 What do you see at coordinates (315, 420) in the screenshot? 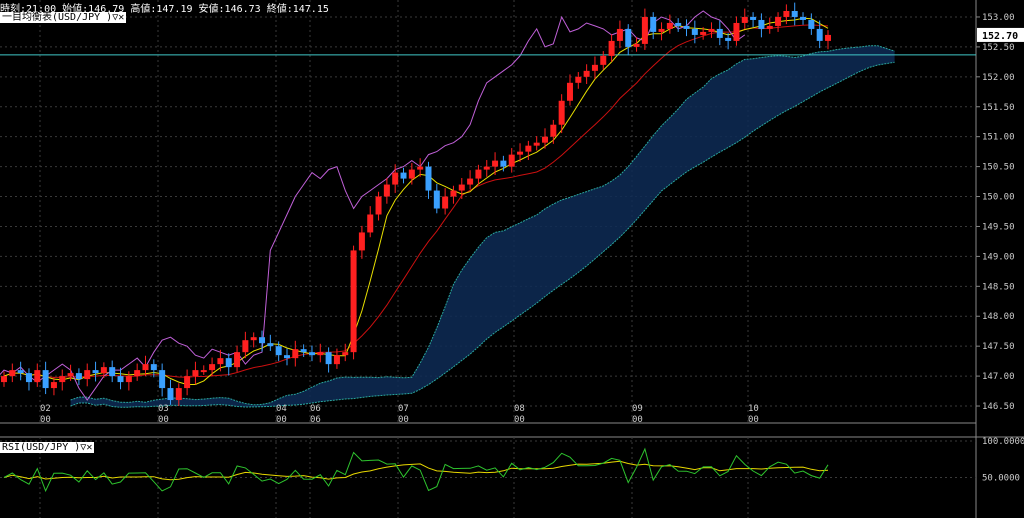
I see `x-tick-label-bottom: 06` at bounding box center [315, 420].